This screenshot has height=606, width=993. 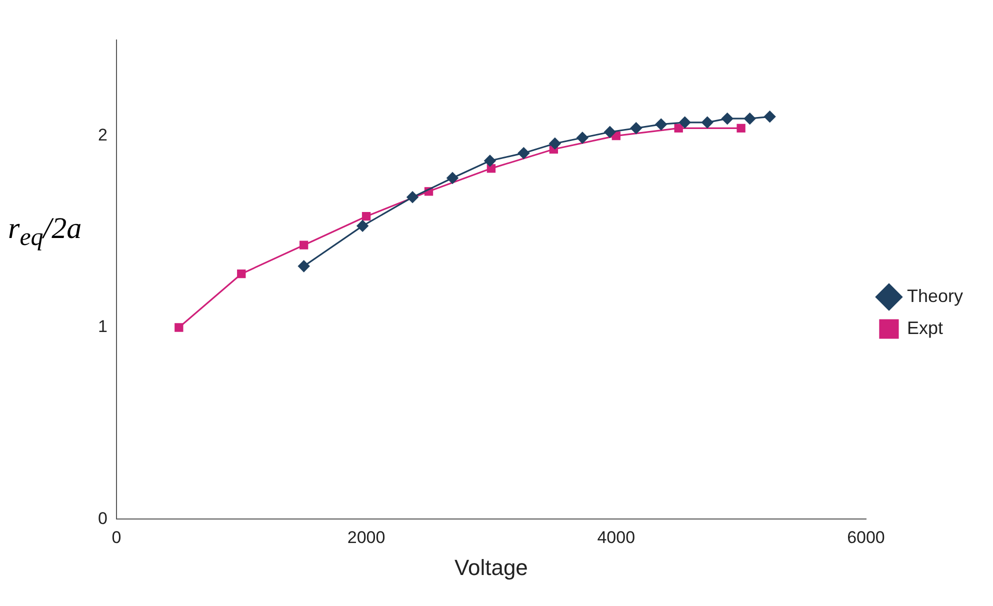 What do you see at coordinates (935, 296) in the screenshot?
I see `legend-label: Theory` at bounding box center [935, 296].